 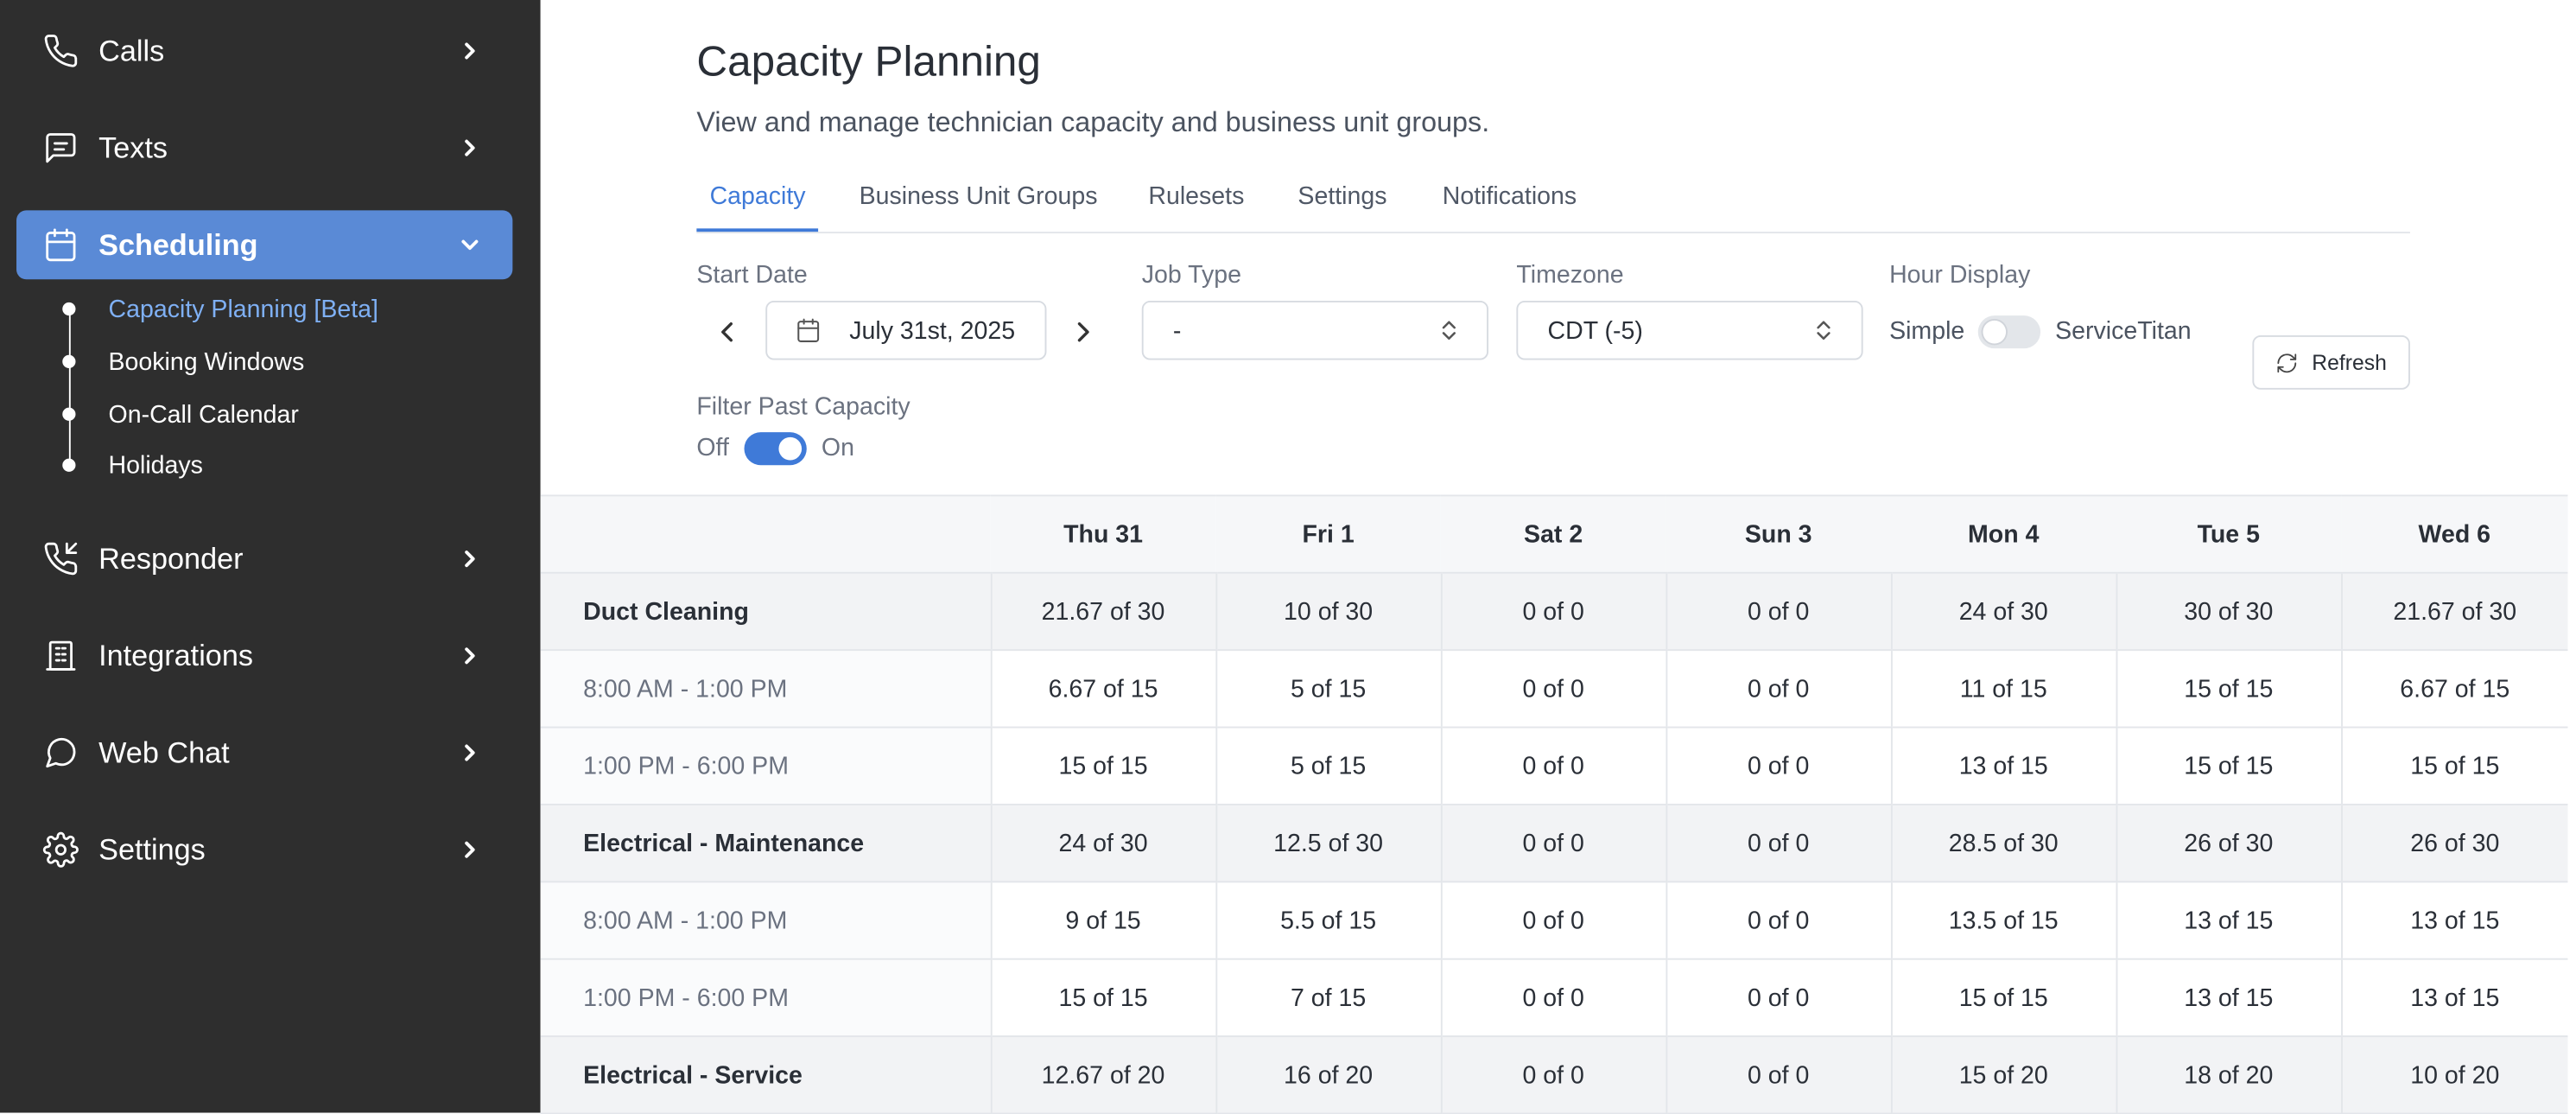 I want to click on filter-past-label: Filter Past Capacity, so click(x=803, y=406).